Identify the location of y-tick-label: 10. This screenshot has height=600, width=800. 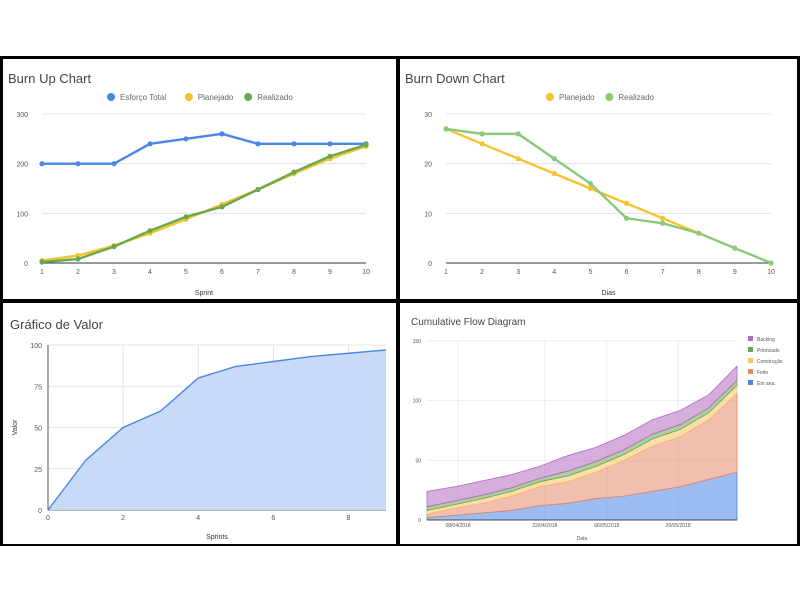
(428, 214).